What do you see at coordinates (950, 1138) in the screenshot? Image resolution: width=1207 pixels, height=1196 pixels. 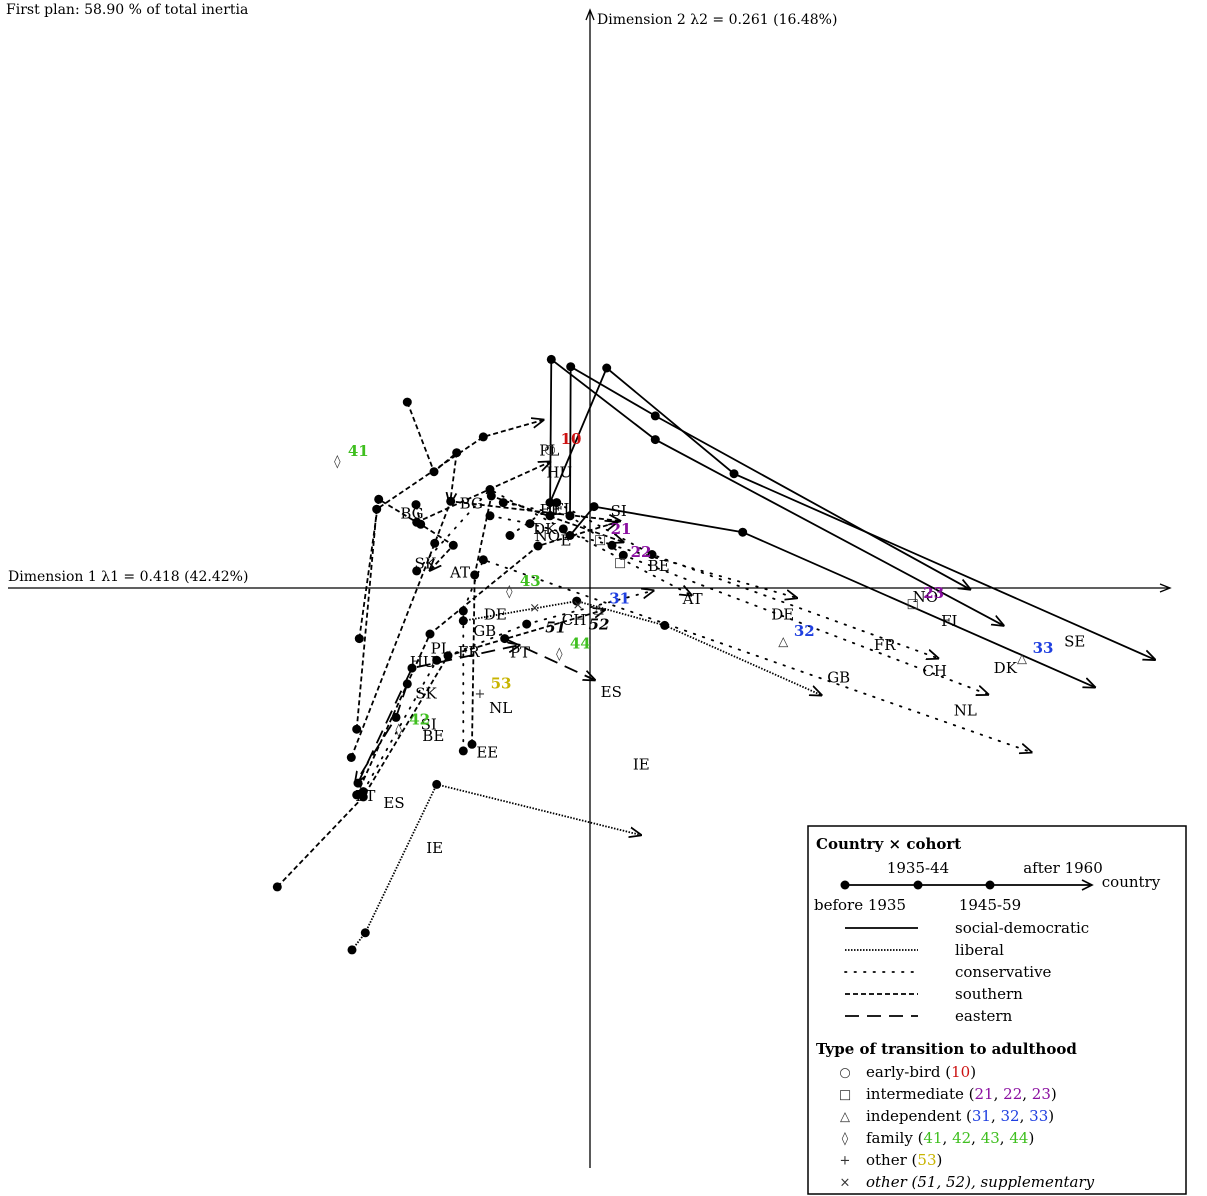 I see `legend-type-family: family (41, 42, 43, 44)` at bounding box center [950, 1138].